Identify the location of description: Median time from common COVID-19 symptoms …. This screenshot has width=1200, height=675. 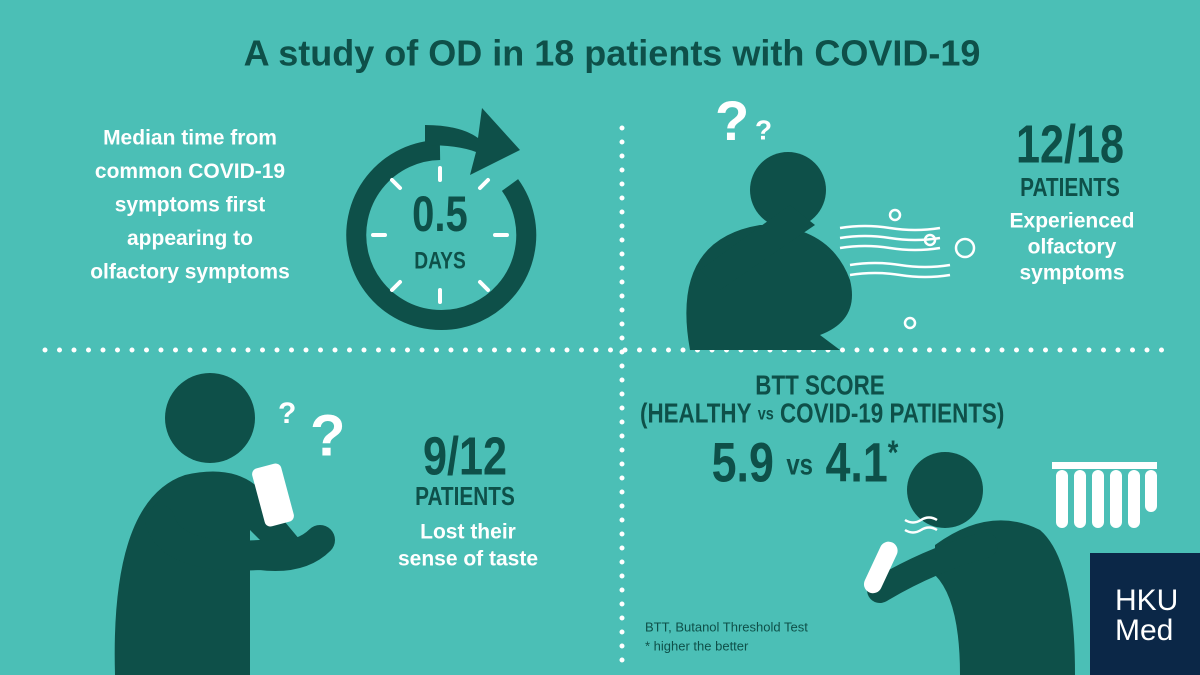
(190, 205).